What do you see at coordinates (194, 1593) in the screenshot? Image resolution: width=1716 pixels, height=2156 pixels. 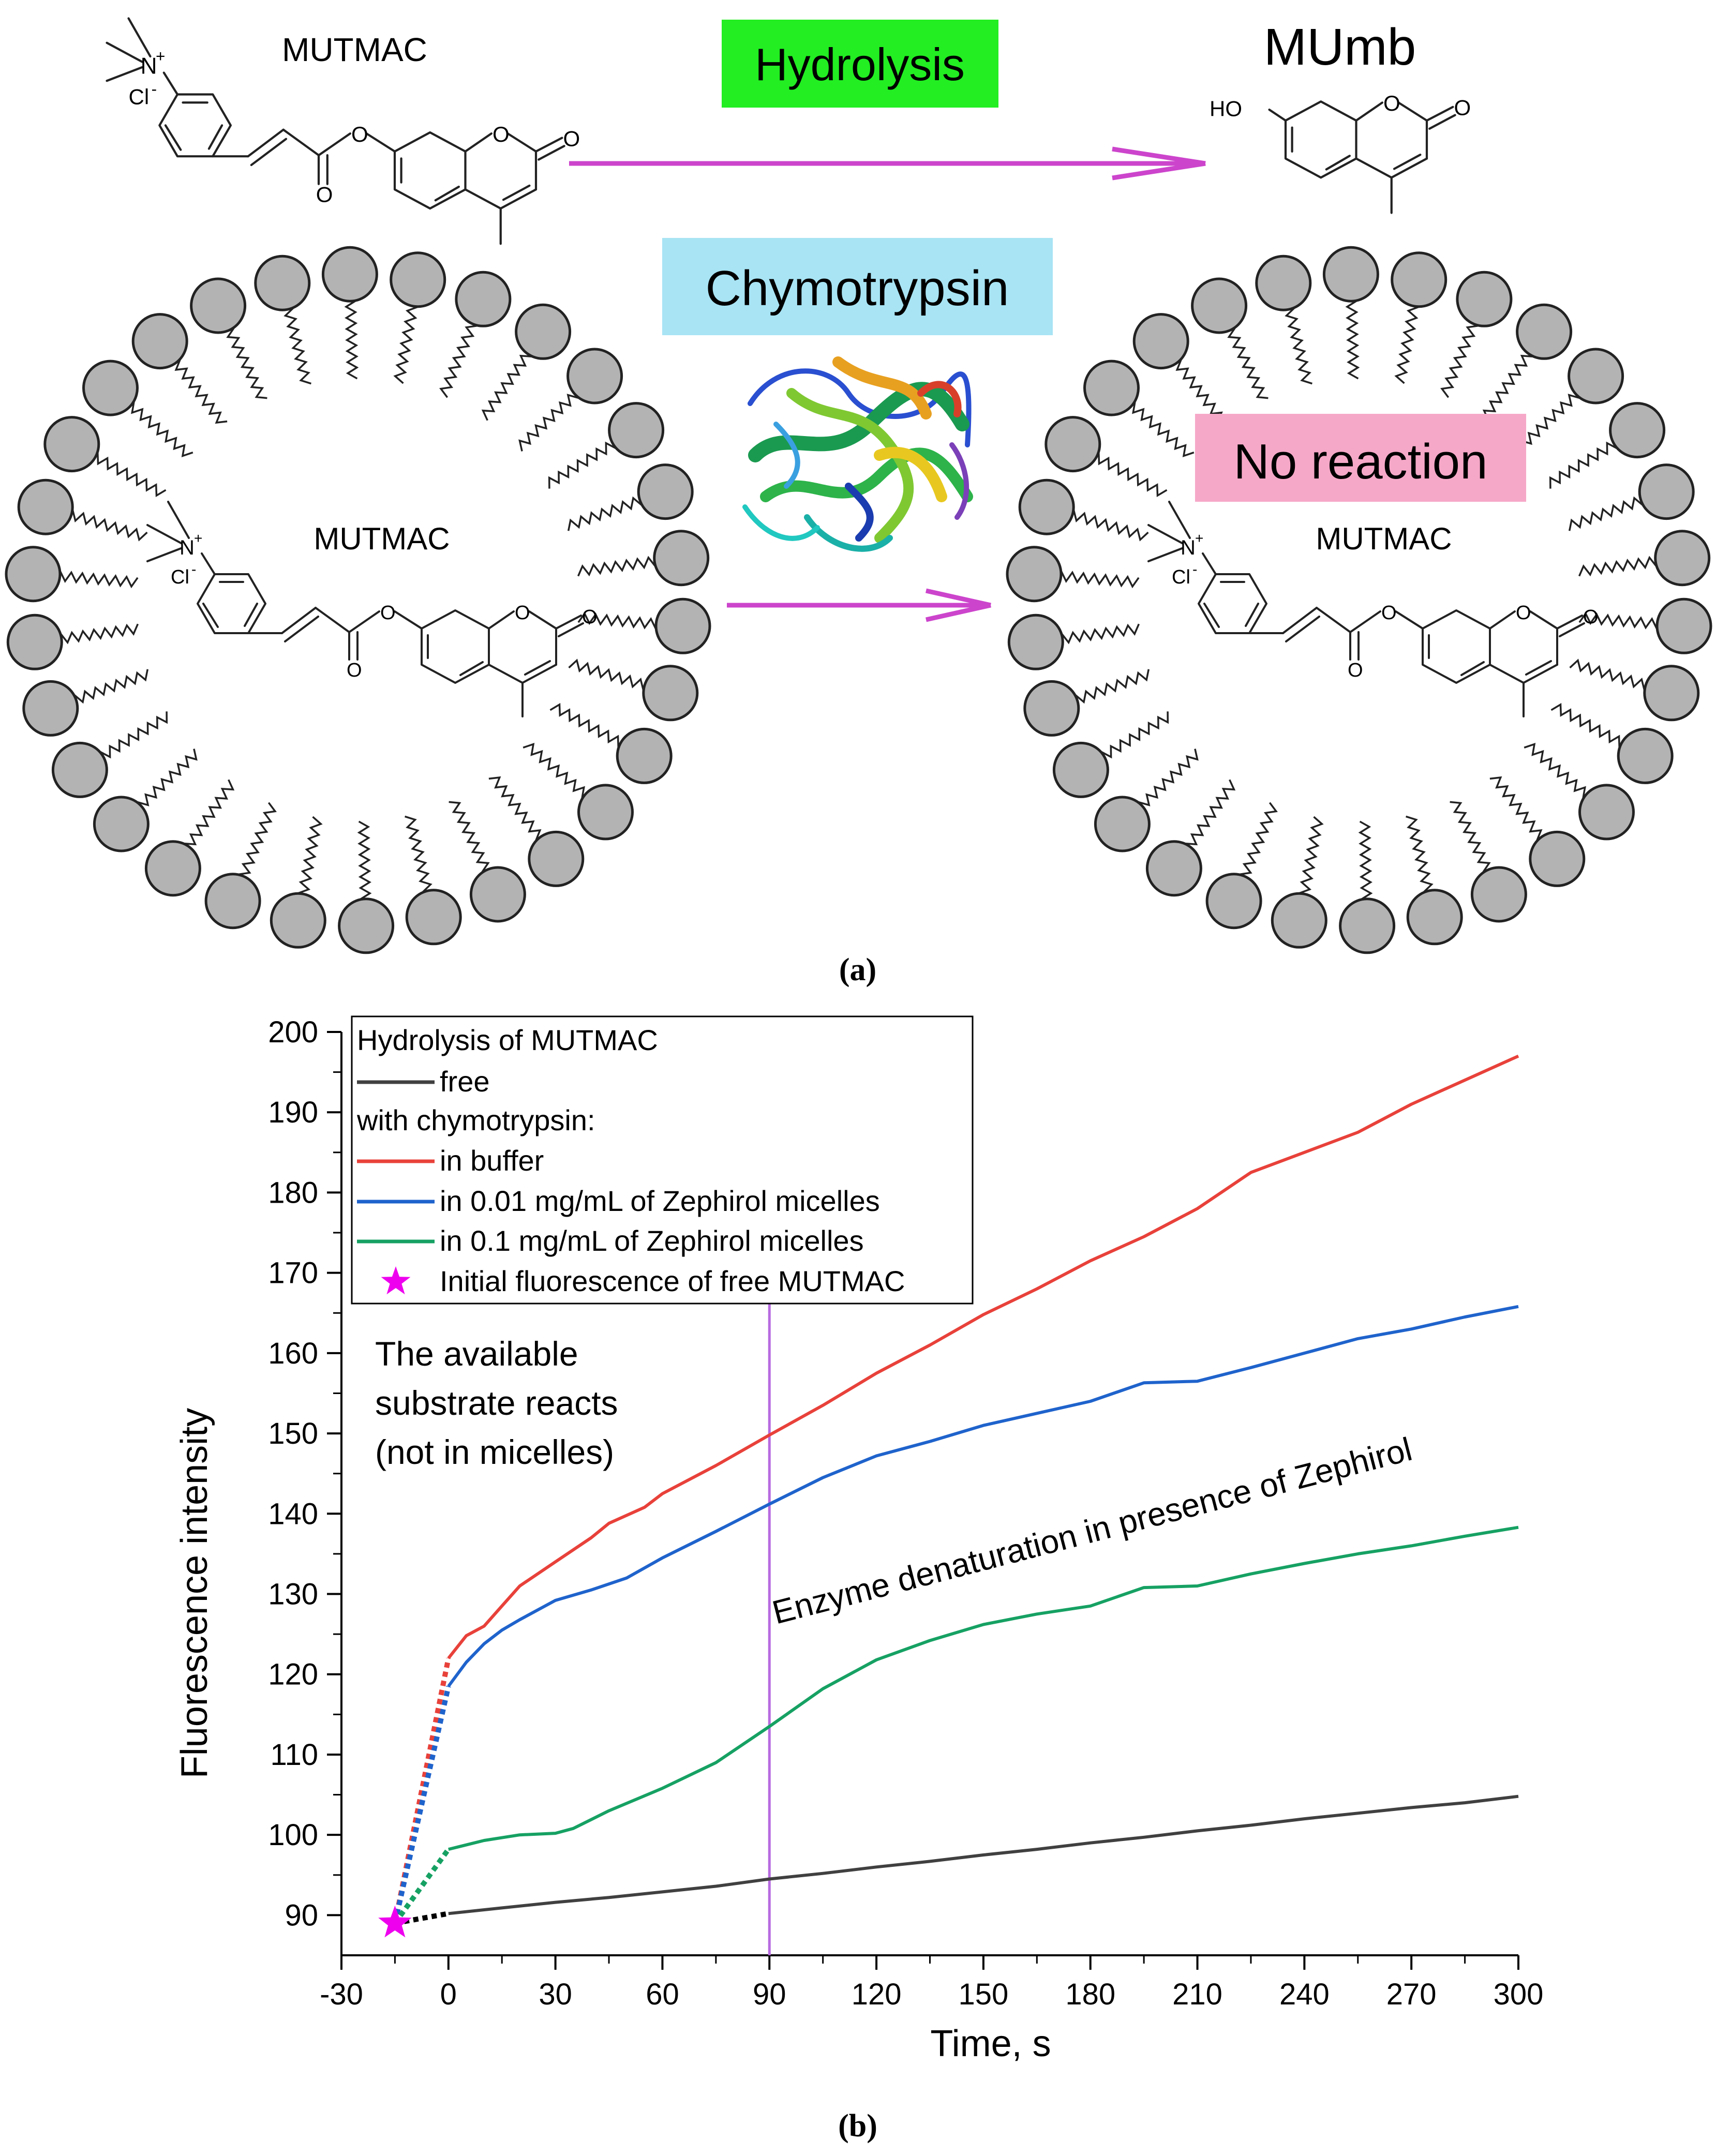 I see `y-axis-label: Fluorescence intensity` at bounding box center [194, 1593].